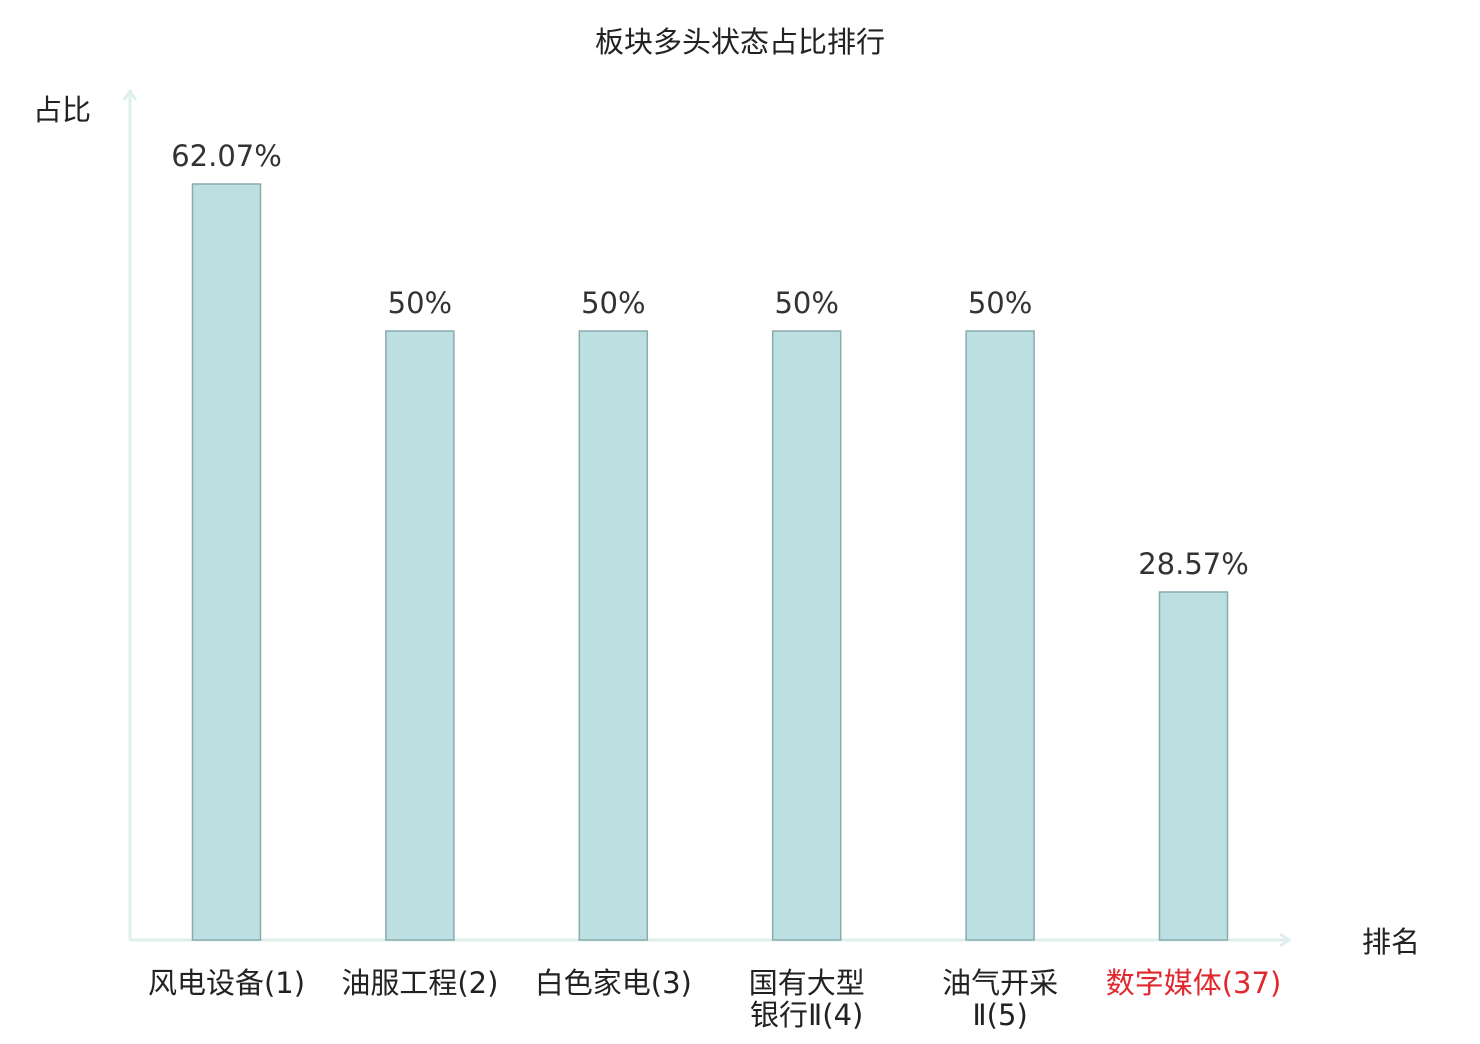 The width and height of the screenshot is (1480, 1044). What do you see at coordinates (807, 983) in the screenshot?
I see `category-label-4-line-1: 国有大型` at bounding box center [807, 983].